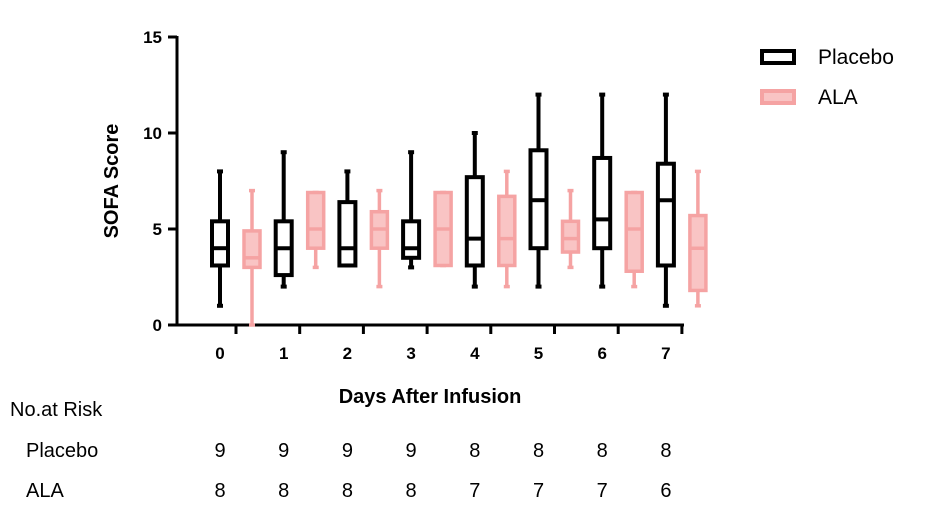 The height and width of the screenshot is (525, 942). Describe the element at coordinates (827, 77) in the screenshot. I see `legend: Placebo ALA` at that location.